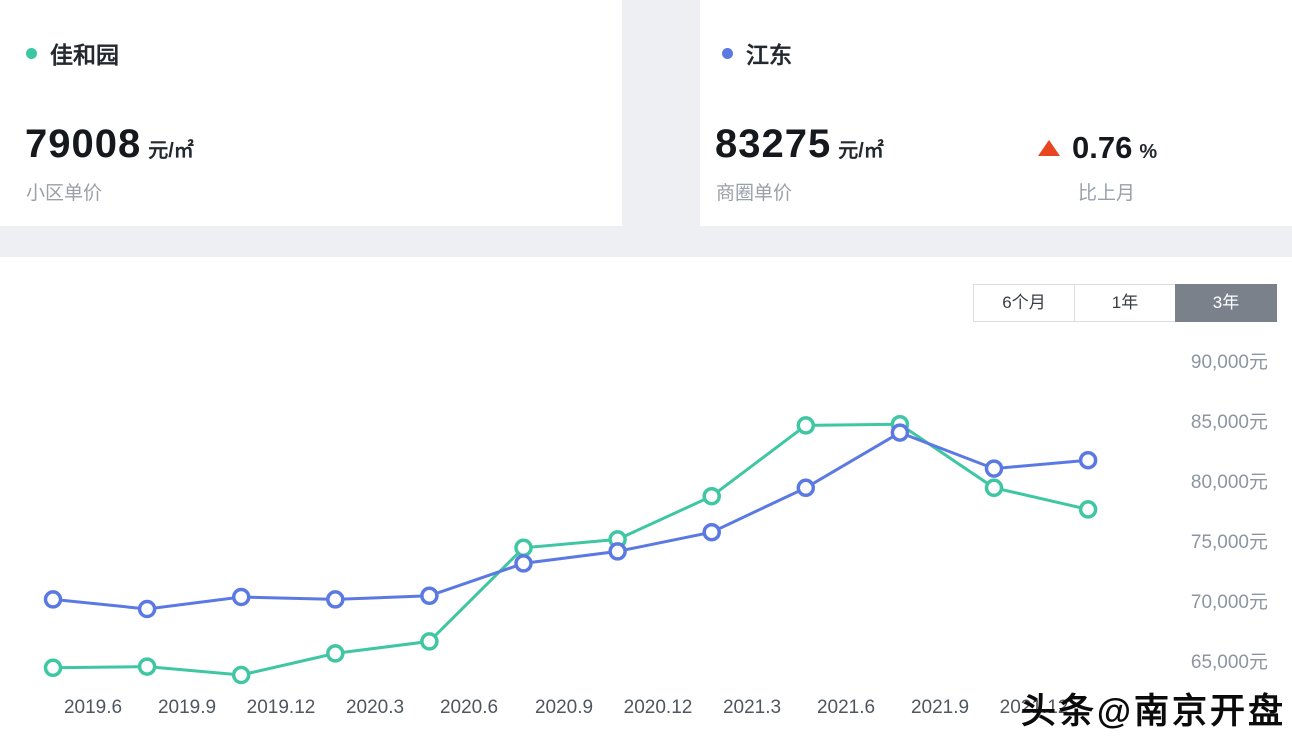  Describe the element at coordinates (83, 144) in the screenshot. I see `community-price: 79008` at that location.